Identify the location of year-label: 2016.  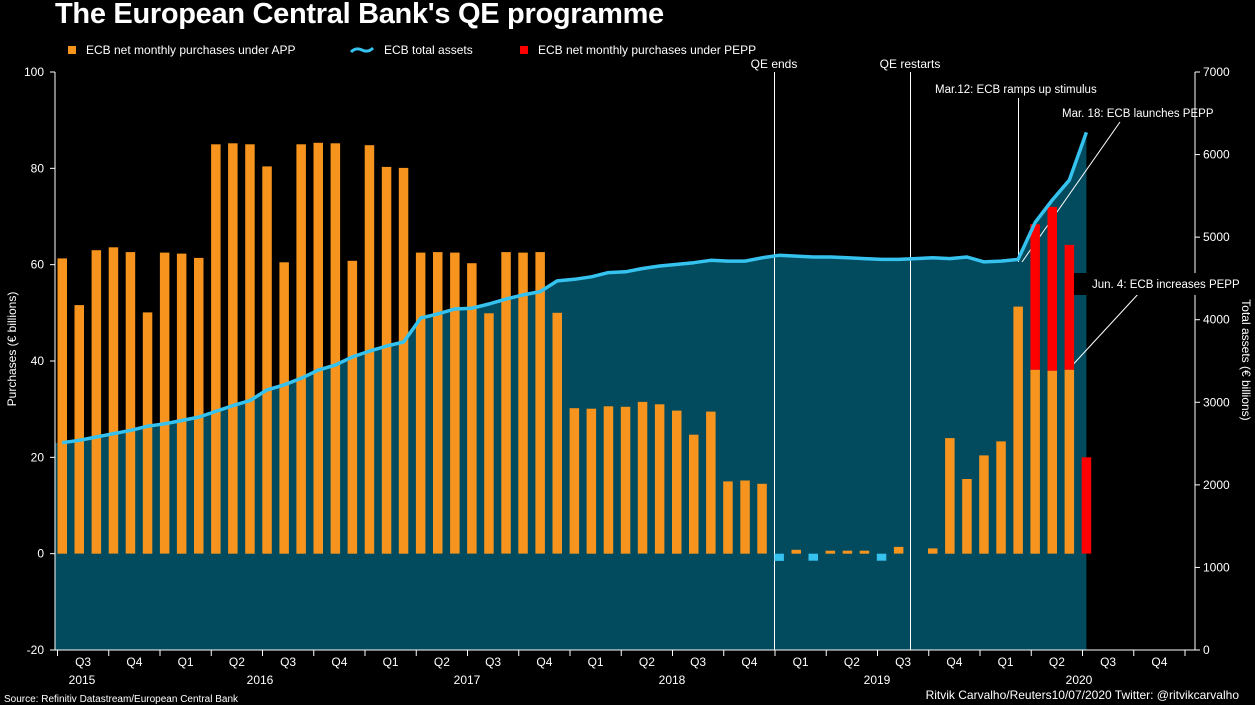
(260, 680).